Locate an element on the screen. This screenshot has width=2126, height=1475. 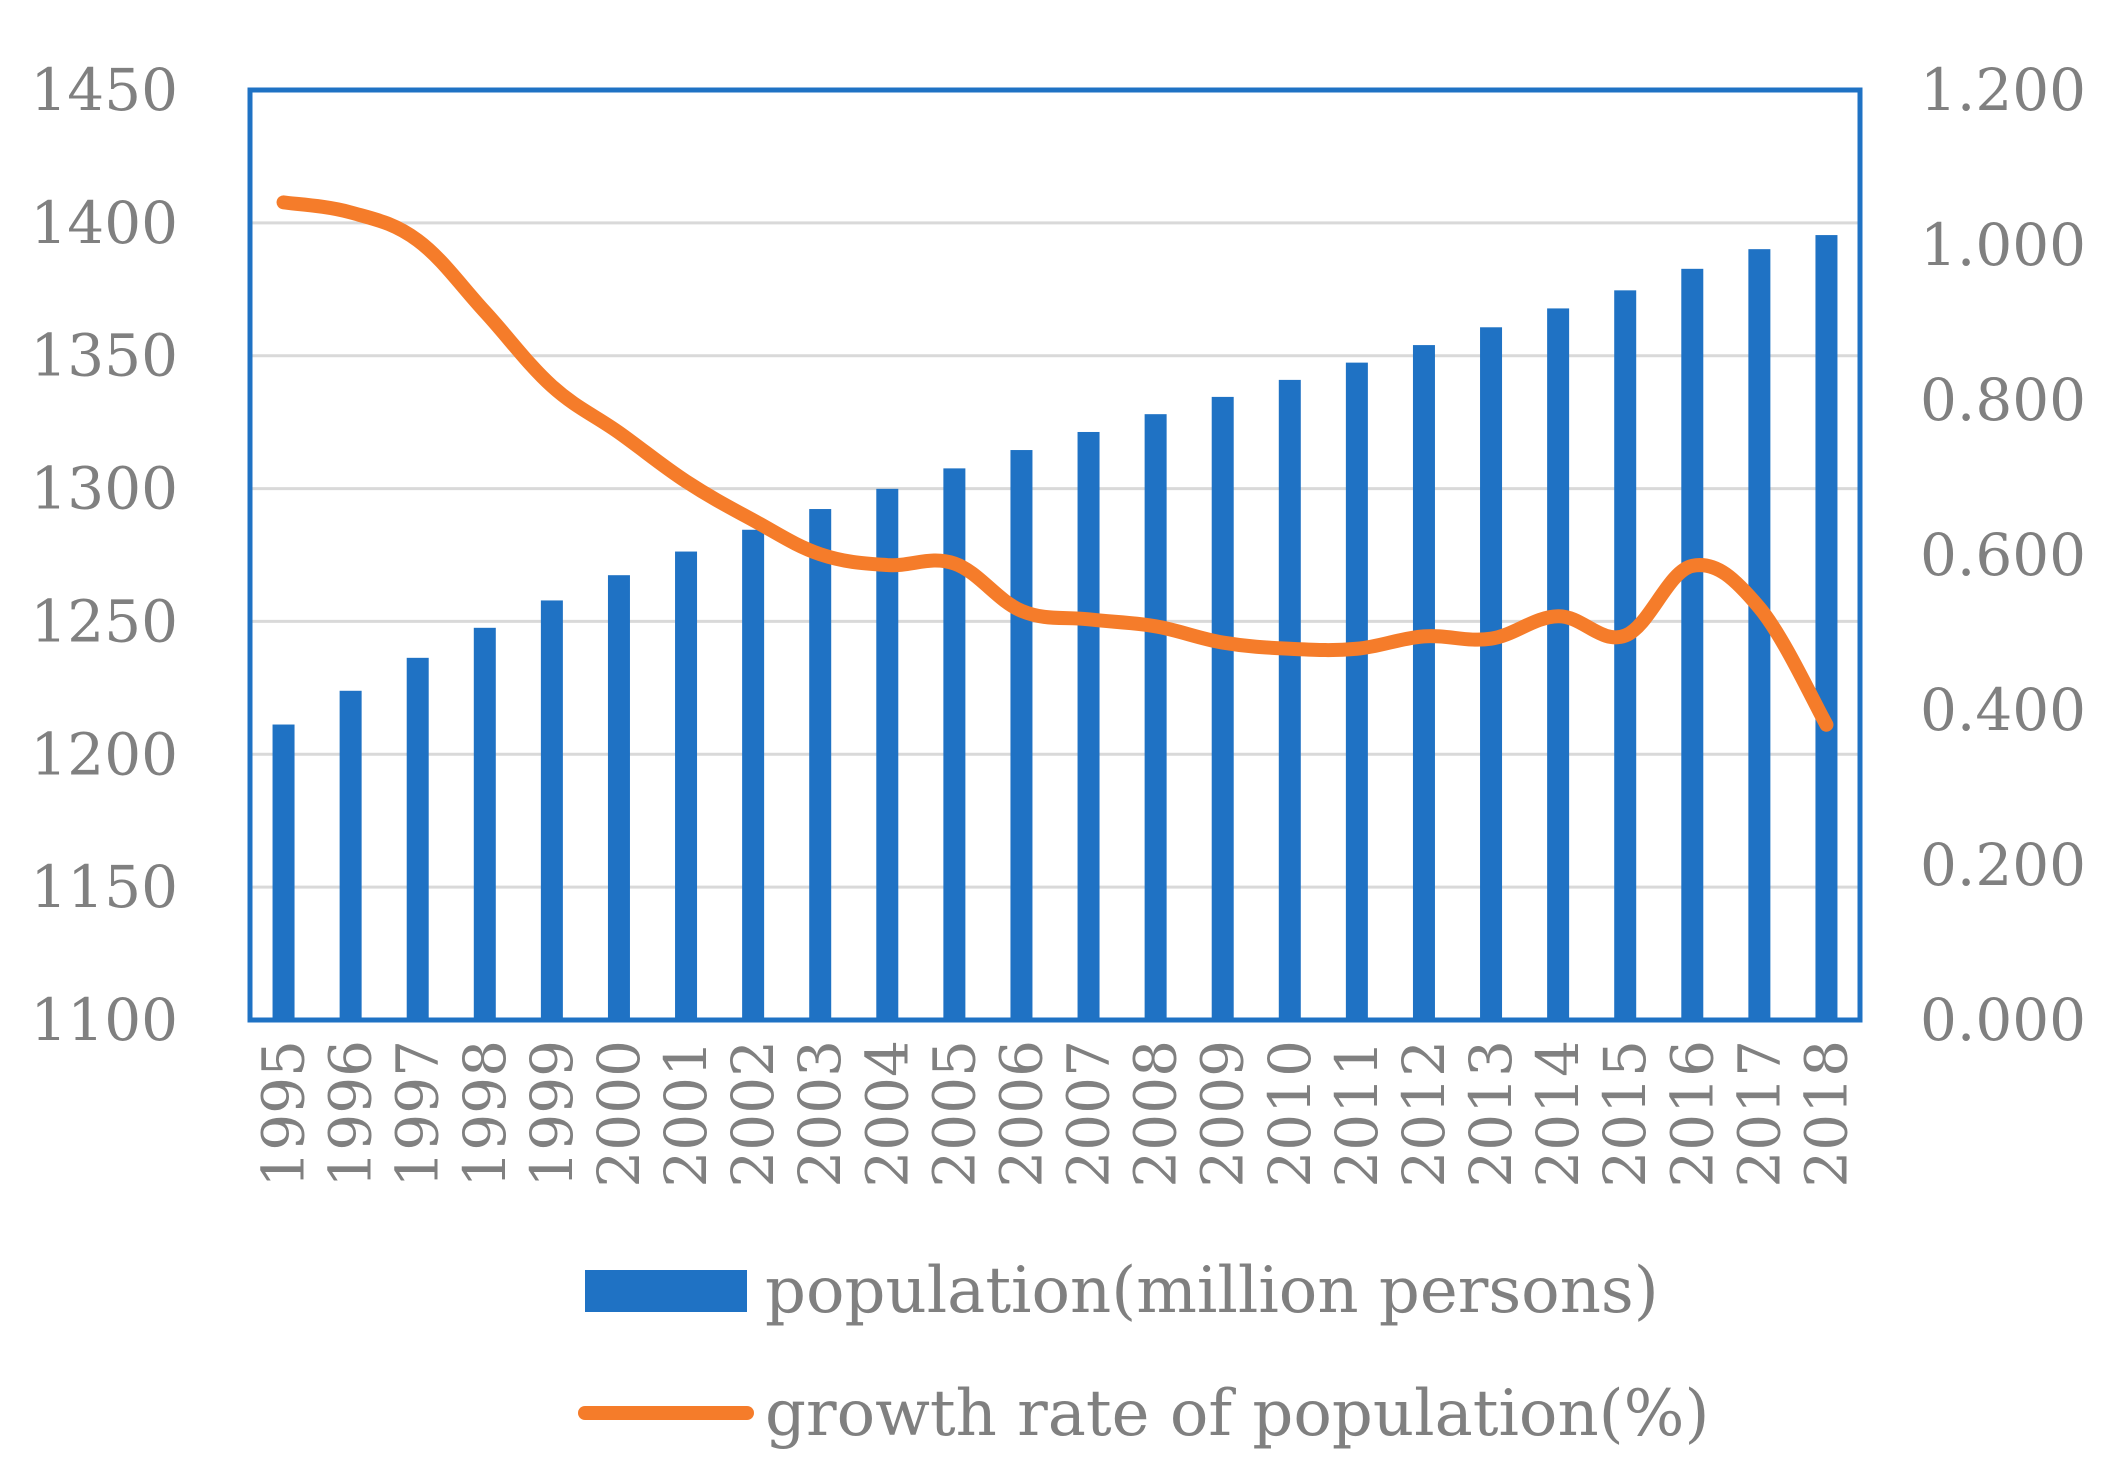
right-tick-label: 0.400 is located at coordinates (2003, 710).